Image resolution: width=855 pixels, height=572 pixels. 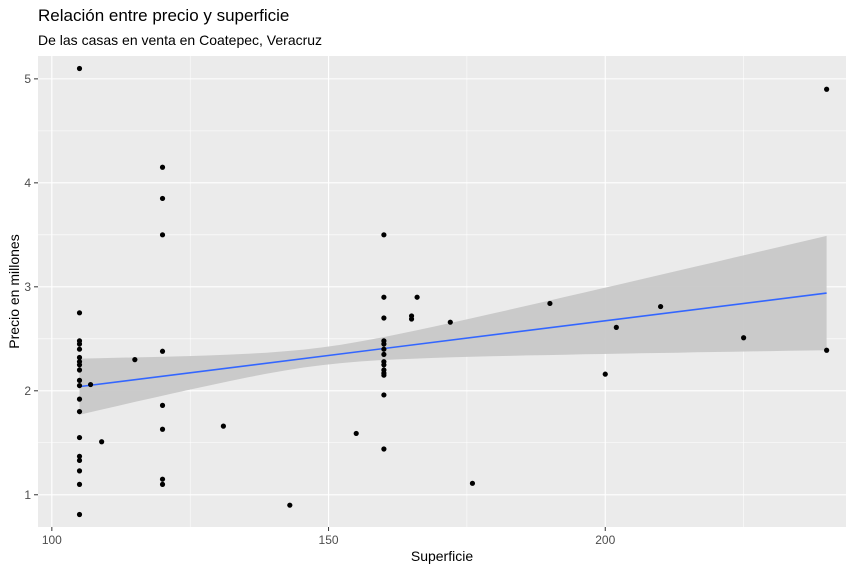 I want to click on x-axis-label: Superficie, so click(x=442, y=556).